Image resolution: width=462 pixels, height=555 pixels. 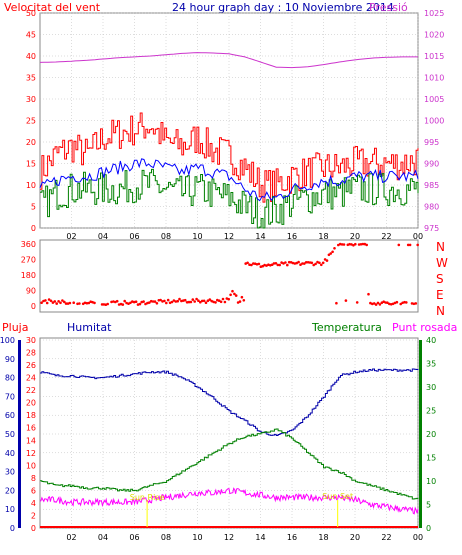 What do you see at coordinates (31, 99) in the screenshot?
I see `wind-tick-label: 30` at bounding box center [31, 99].